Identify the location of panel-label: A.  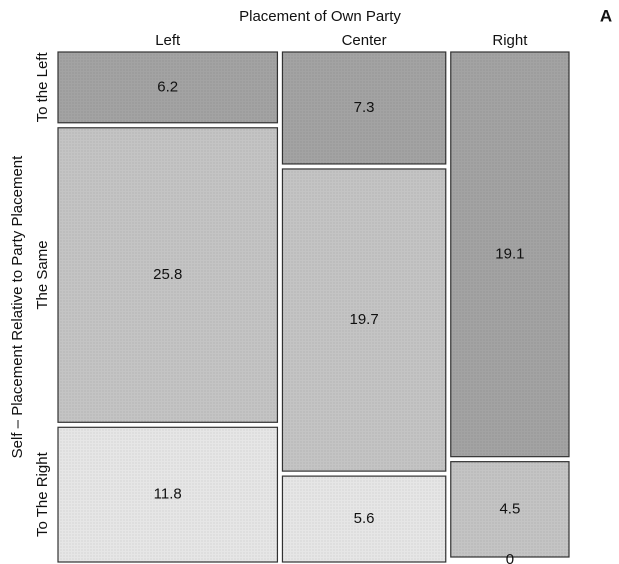
(606, 15).